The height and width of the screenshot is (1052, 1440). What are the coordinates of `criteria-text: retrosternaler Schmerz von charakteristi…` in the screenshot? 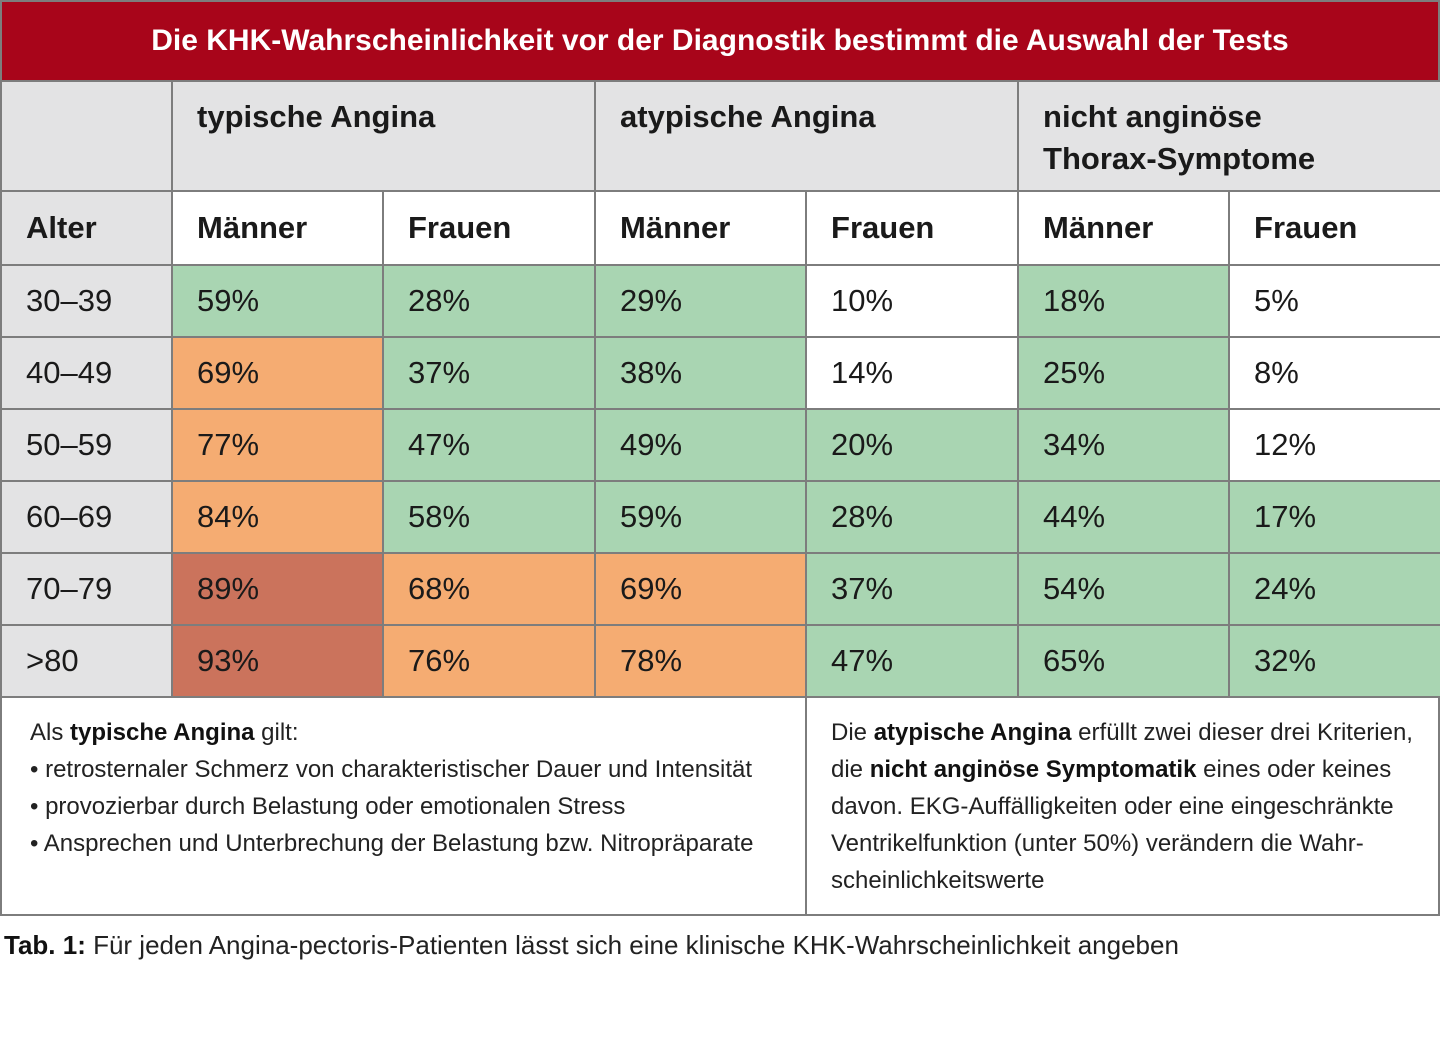 It's located at (399, 769).